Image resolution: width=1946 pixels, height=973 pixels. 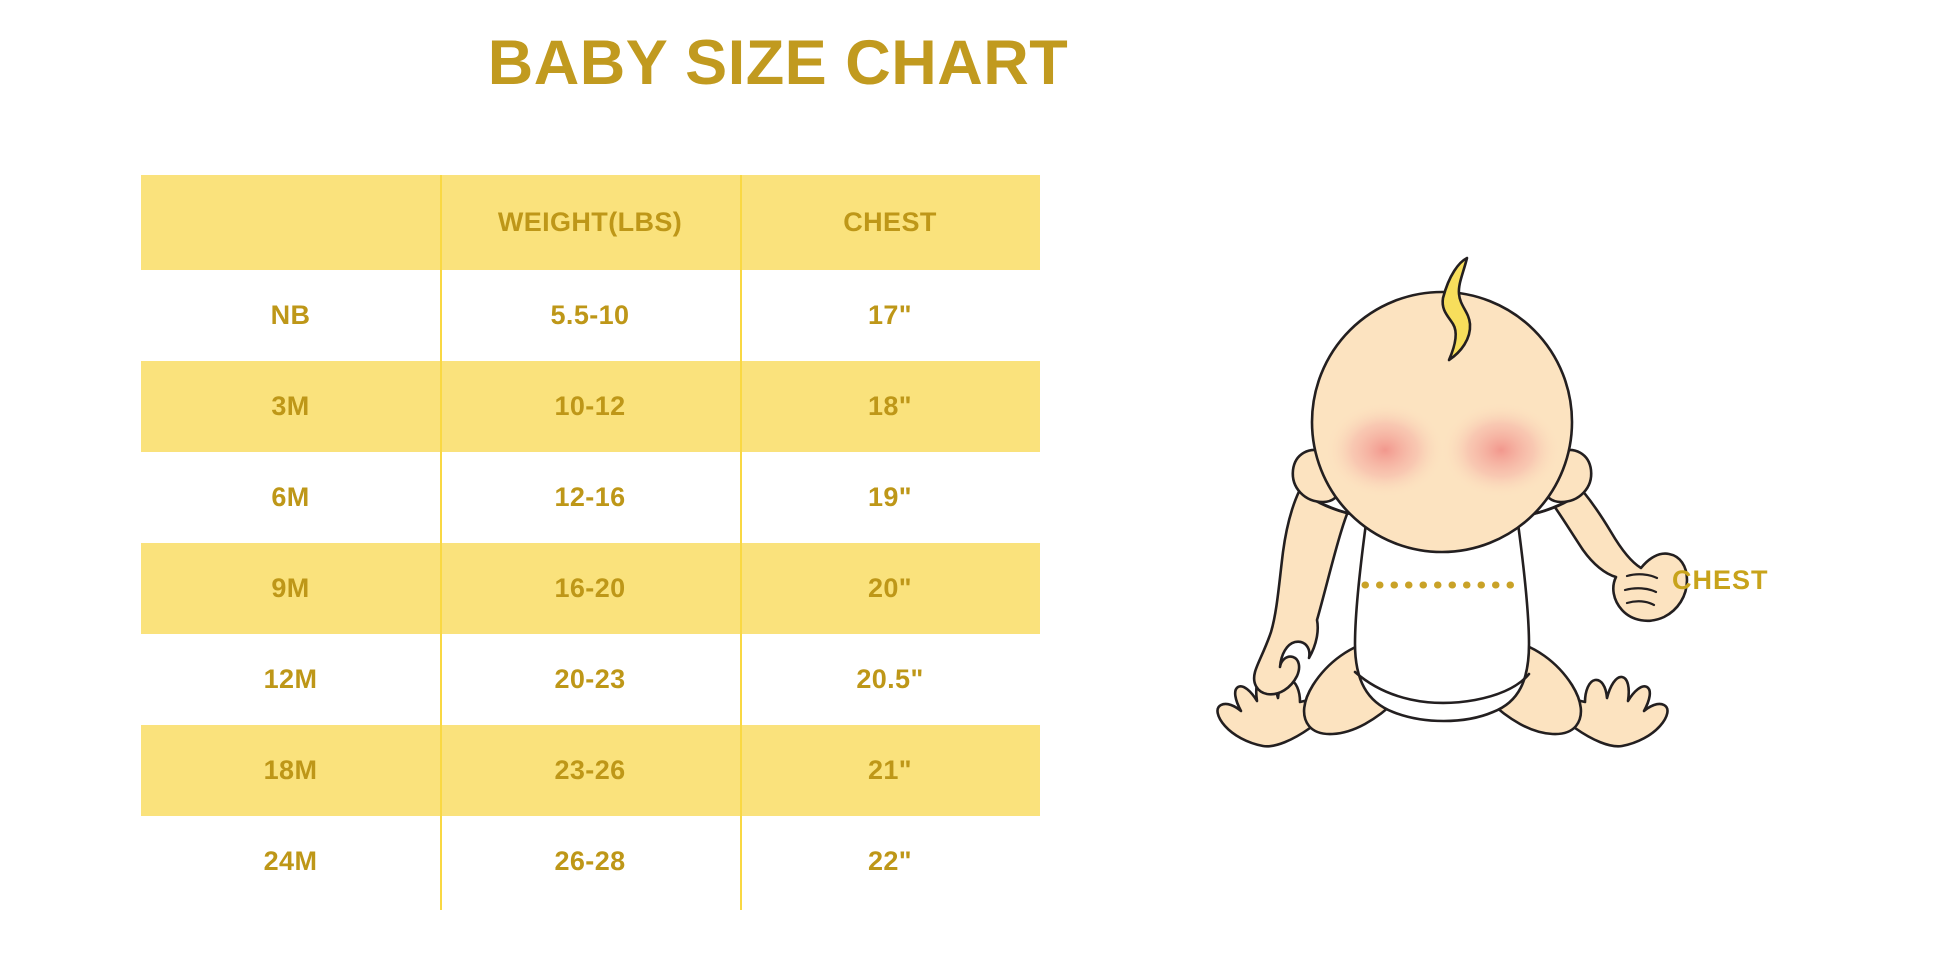 I want to click on table-row: 24M 26-28 22", so click(x=590, y=861).